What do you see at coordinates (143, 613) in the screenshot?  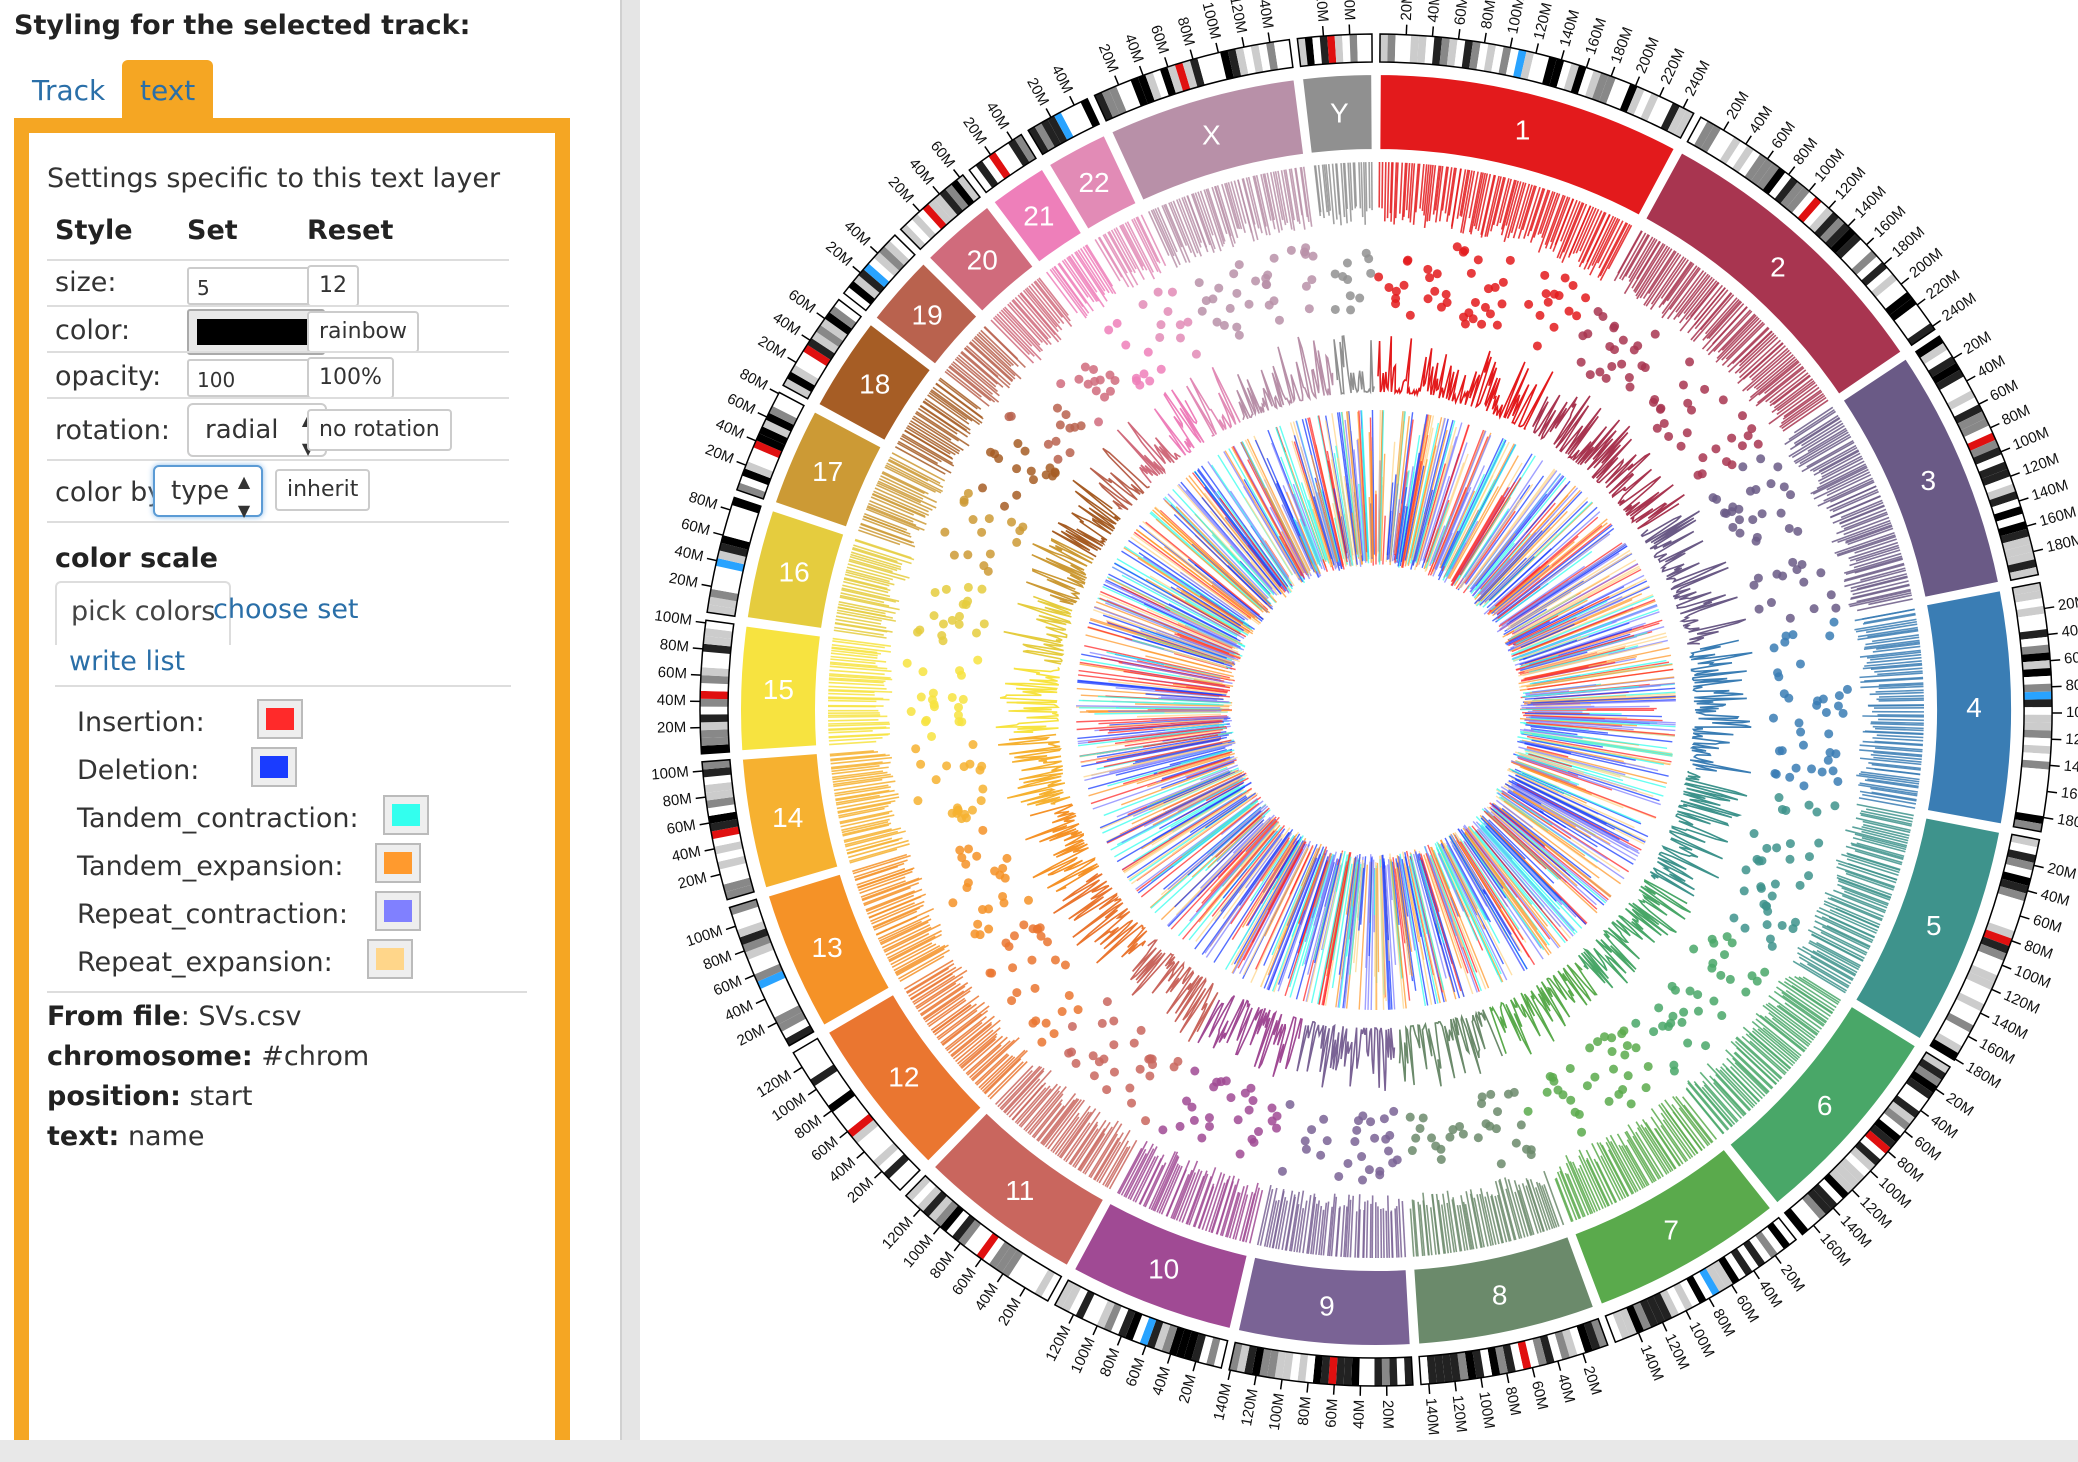 I see `tab-pick-colors: pick colors` at bounding box center [143, 613].